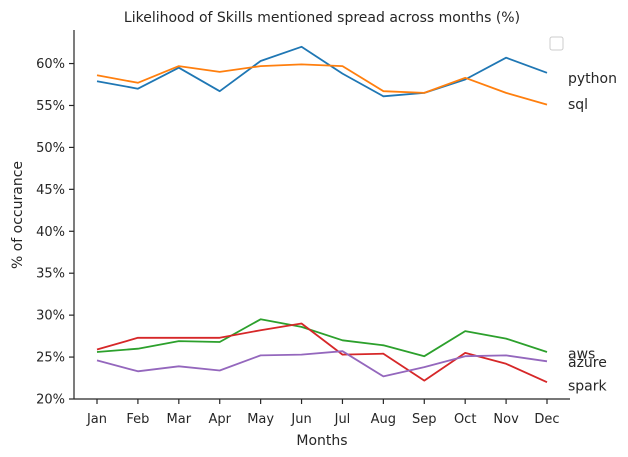 Image resolution: width=628 pixels, height=457 pixels. I want to click on series-line-python, so click(322, 71).